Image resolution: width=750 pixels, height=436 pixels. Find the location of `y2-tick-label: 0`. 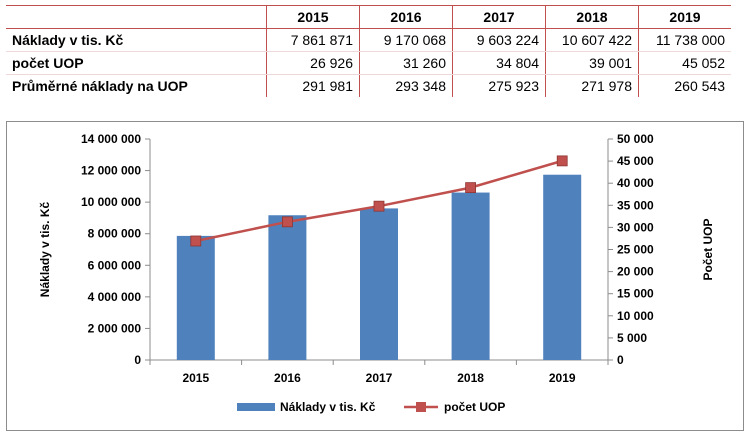

y2-tick-label: 0 is located at coordinates (620, 360).